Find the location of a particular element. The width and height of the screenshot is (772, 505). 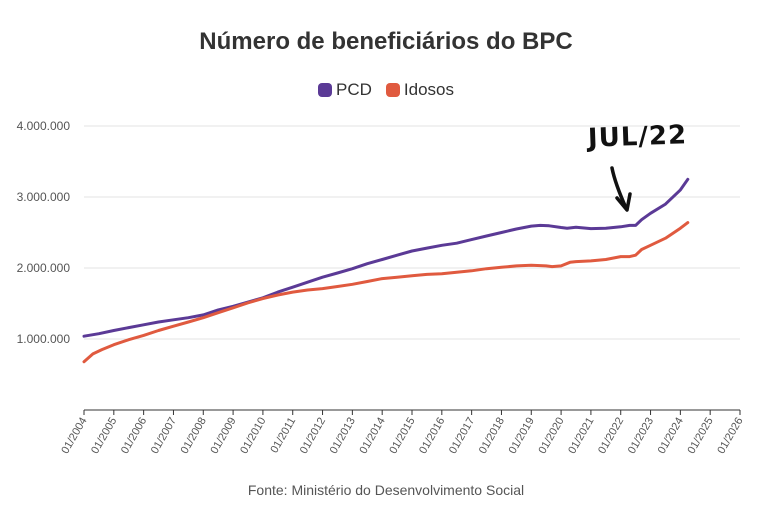

x-tick-label: 01/2018 is located at coordinates (492, 436).